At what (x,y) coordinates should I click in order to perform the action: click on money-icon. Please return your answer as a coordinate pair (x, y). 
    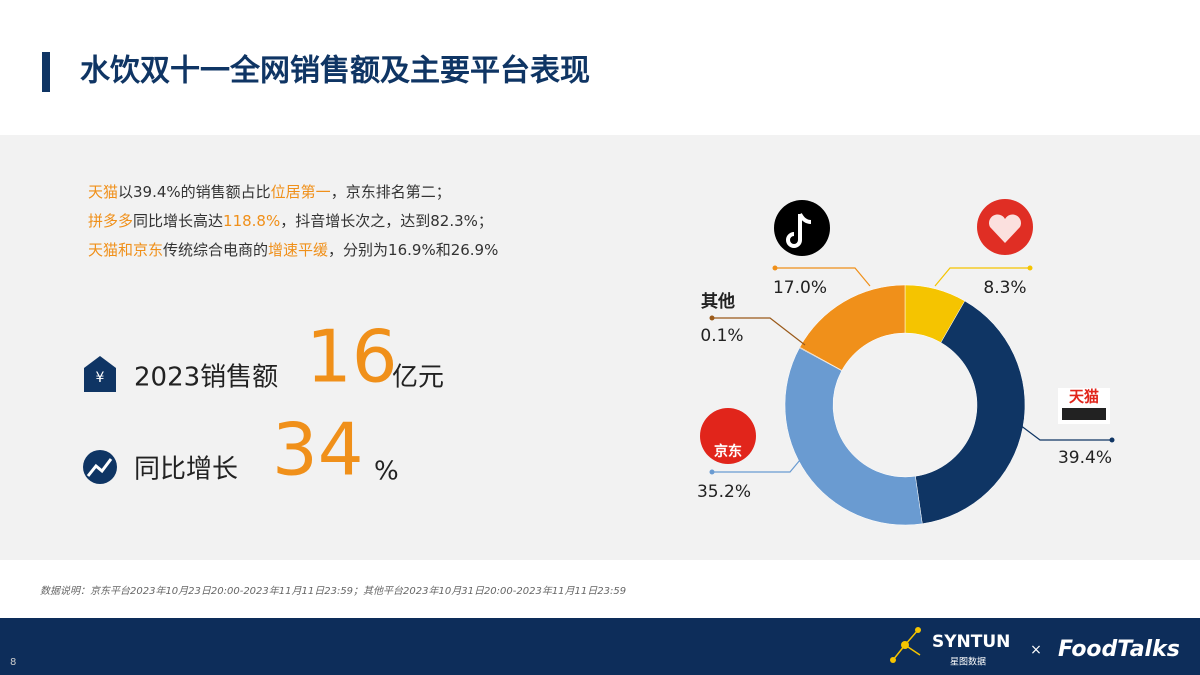
    Looking at the image, I should click on (100, 374).